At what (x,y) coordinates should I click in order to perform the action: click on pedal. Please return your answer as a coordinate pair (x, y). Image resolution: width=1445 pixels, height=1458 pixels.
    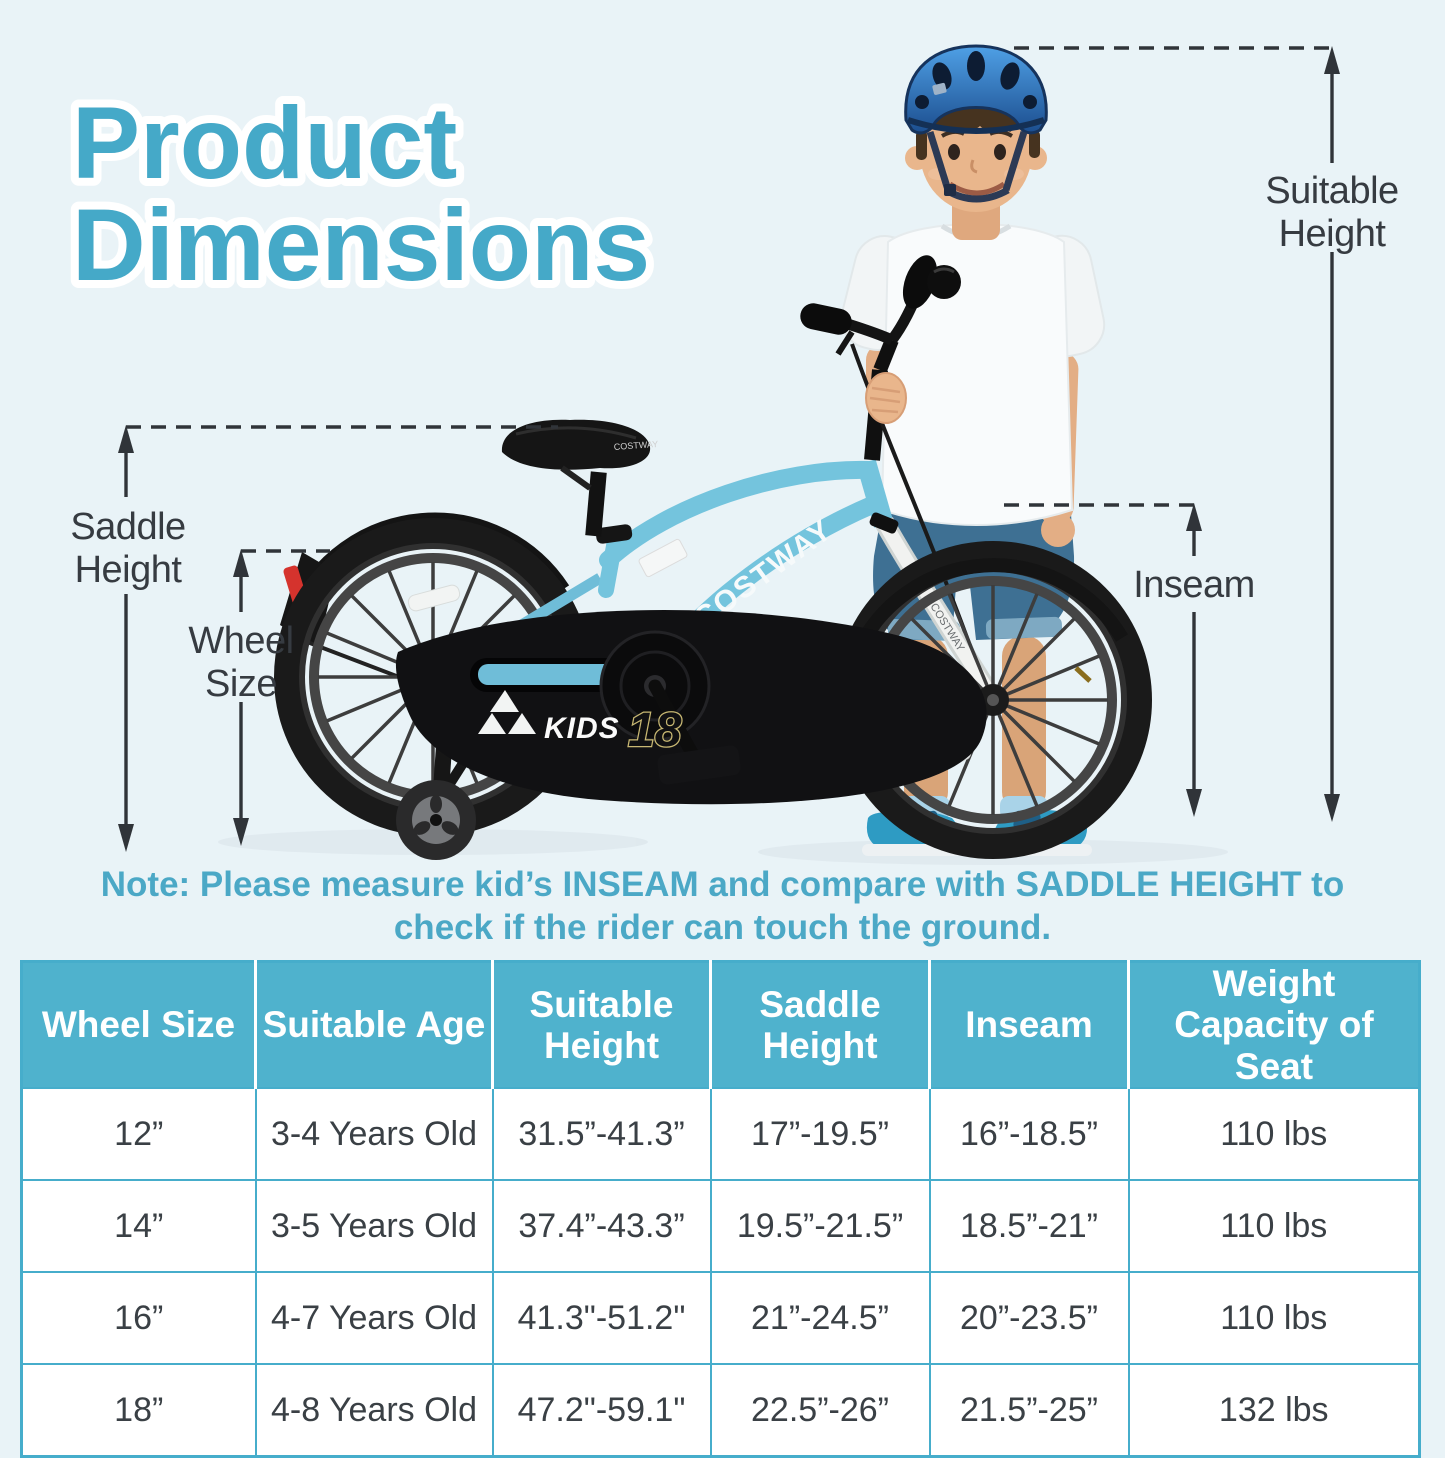
    Looking at the image, I should click on (699, 765).